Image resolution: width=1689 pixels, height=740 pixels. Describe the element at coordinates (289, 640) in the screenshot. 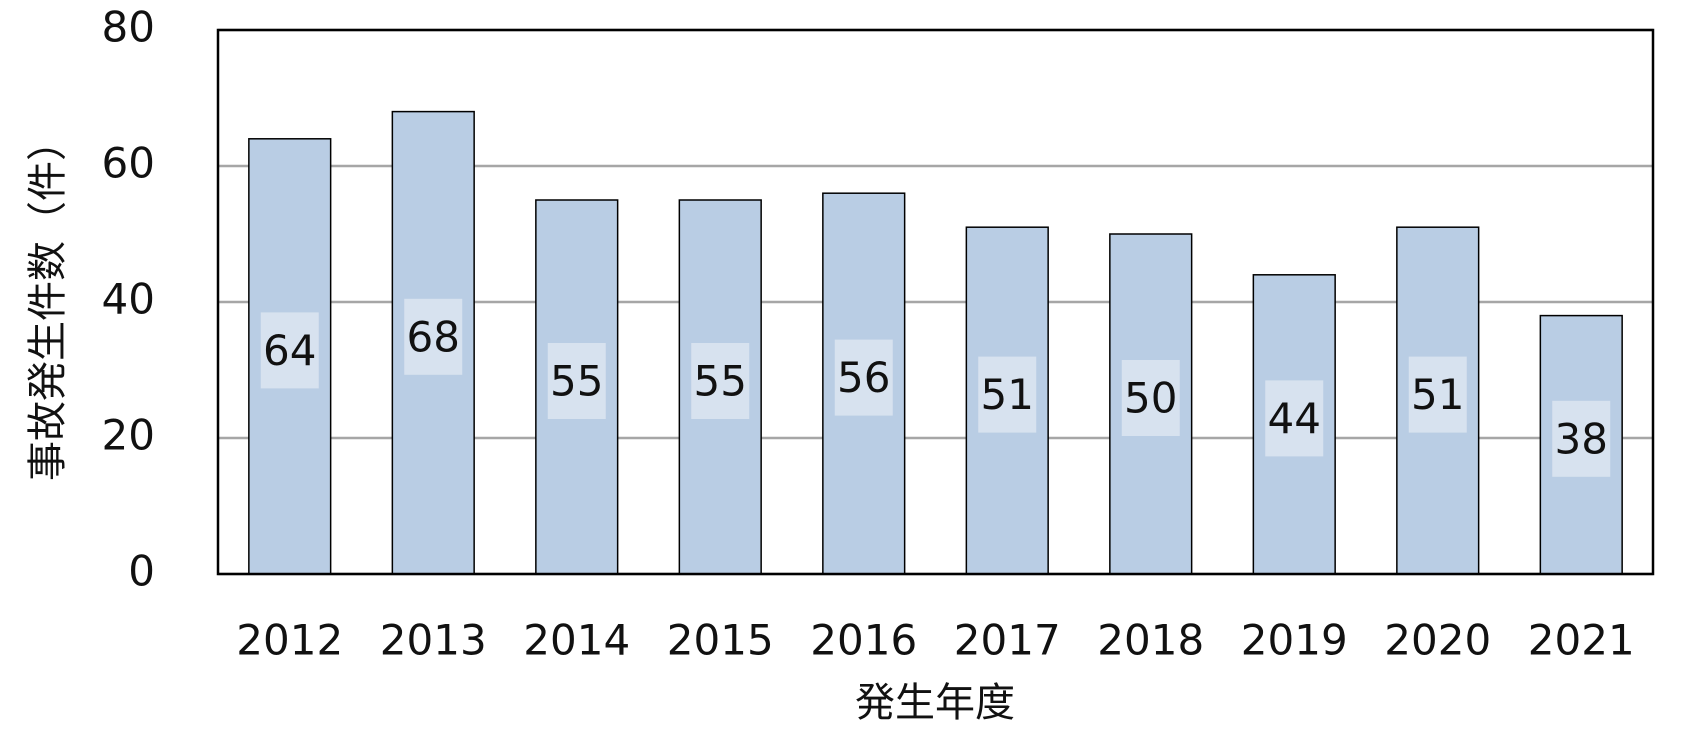

I see `x-tick-label: 2012` at that location.